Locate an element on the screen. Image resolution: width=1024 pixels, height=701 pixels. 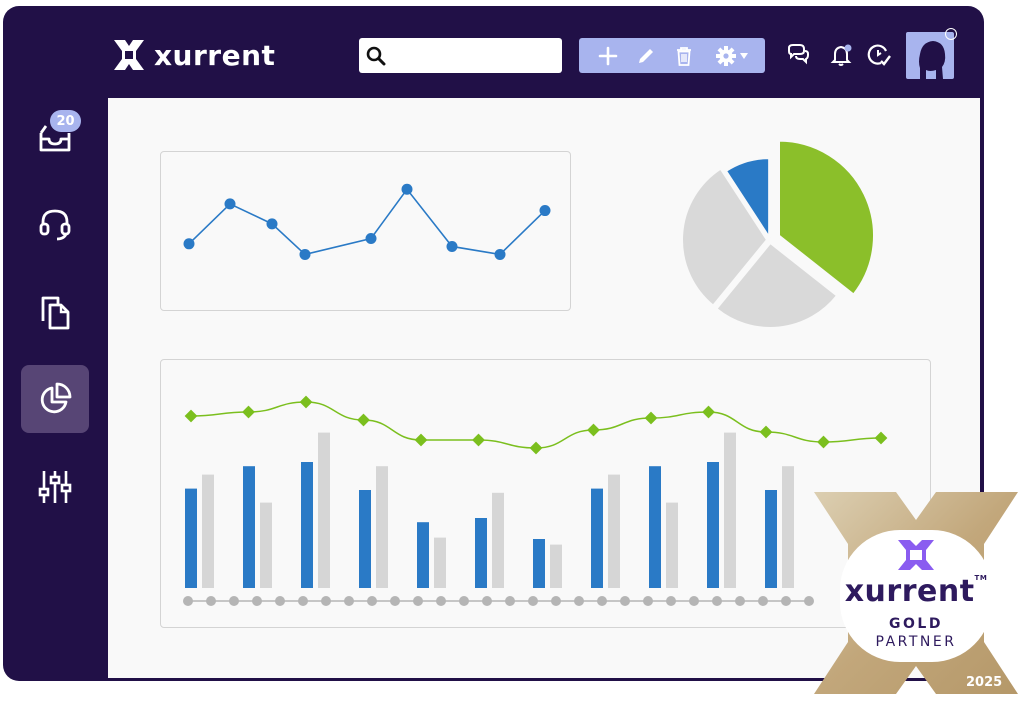
sliders-icon is located at coordinates (55, 487).